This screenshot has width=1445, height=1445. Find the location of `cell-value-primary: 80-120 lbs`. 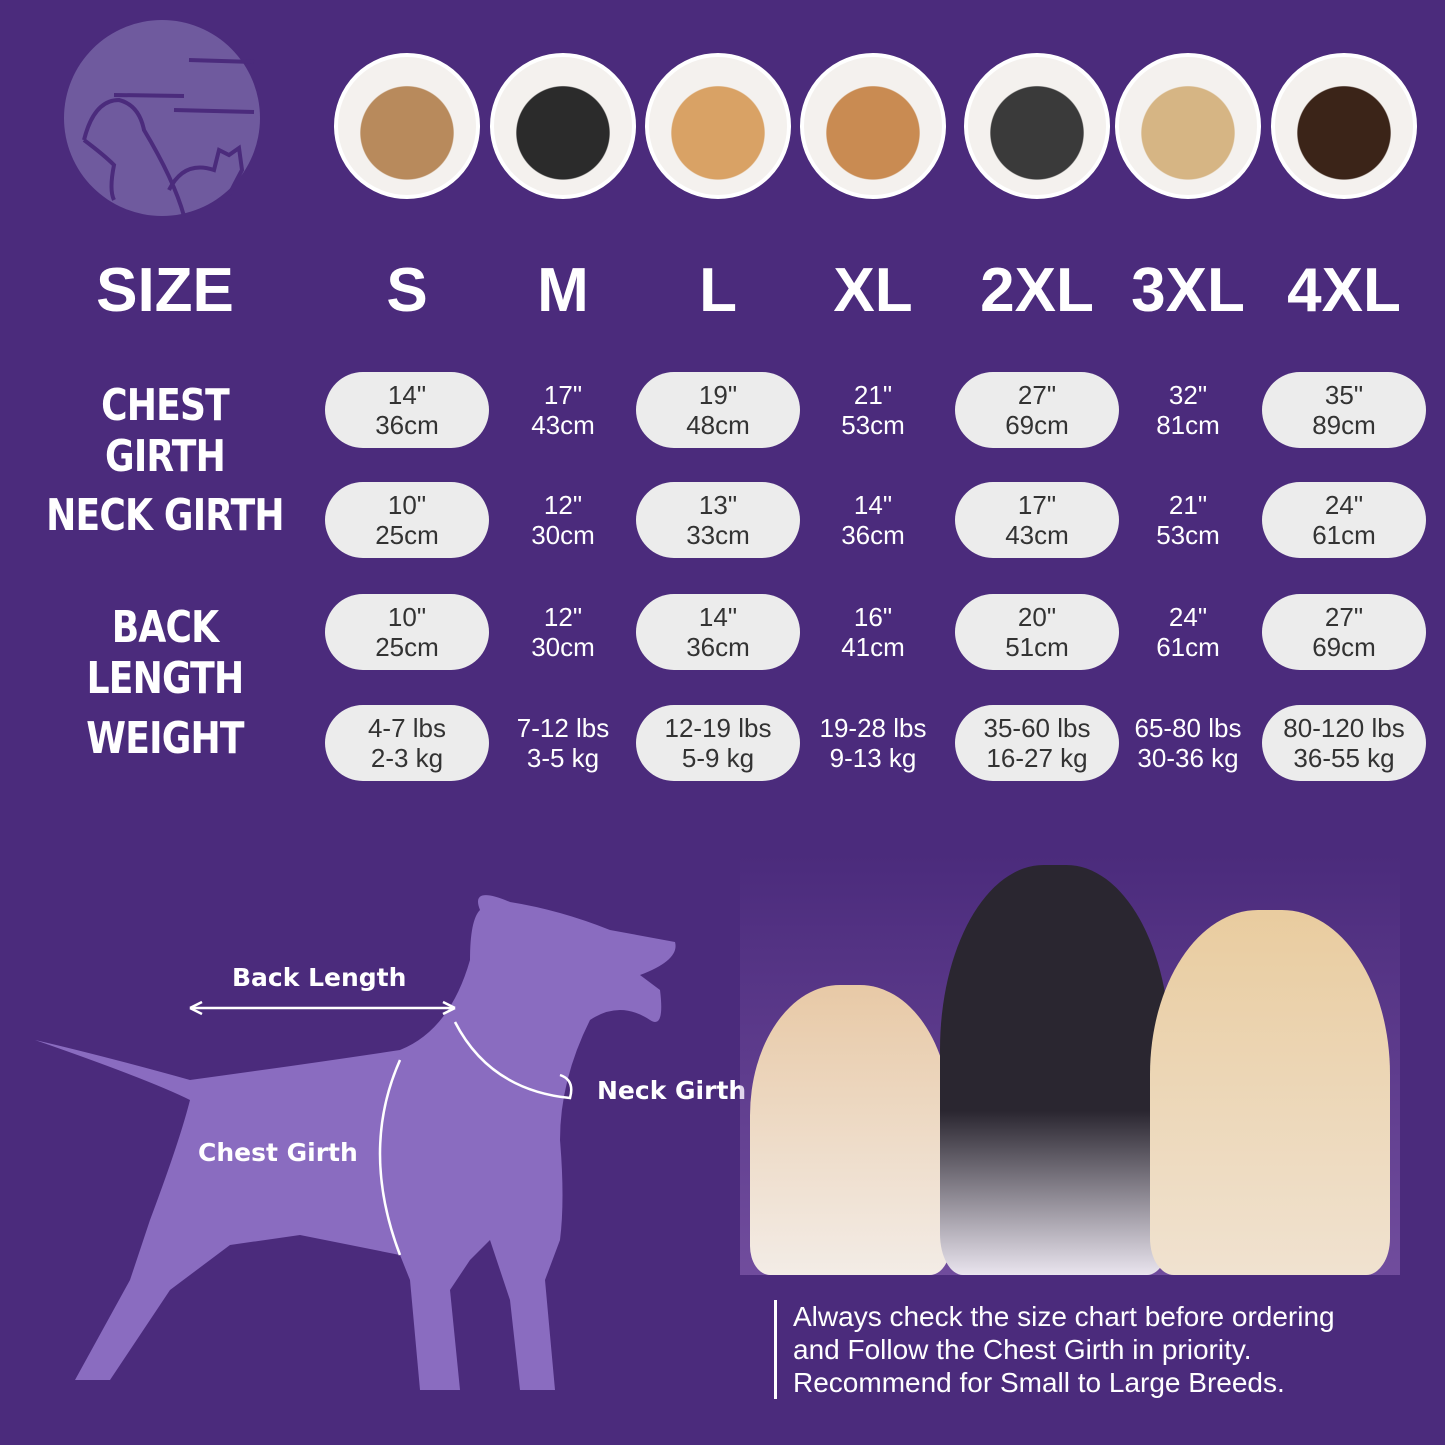

cell-value-primary: 80-120 lbs is located at coordinates (1344, 728).